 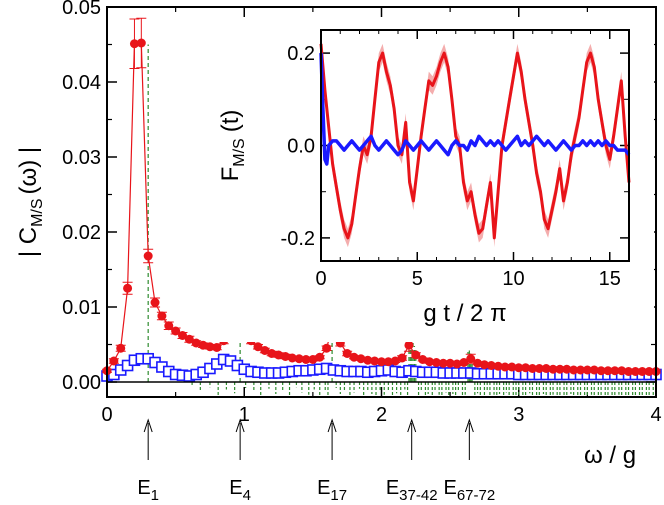 What do you see at coordinates (655, 415) in the screenshot?
I see `main-x-tick-label: 4` at bounding box center [655, 415].